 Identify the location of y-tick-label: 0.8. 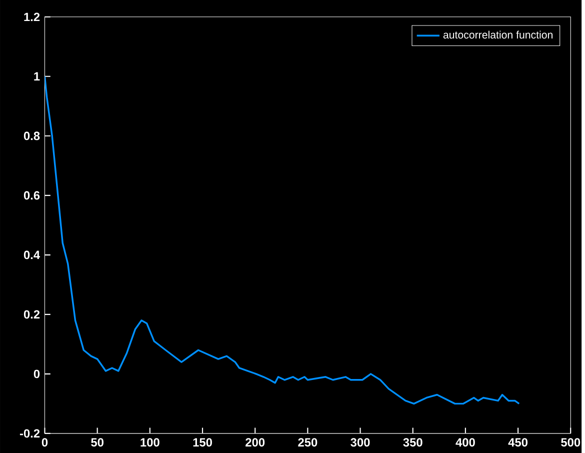
(32, 136).